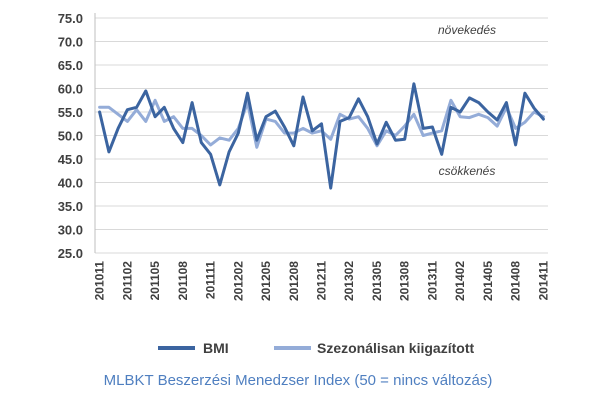 The width and height of the screenshot is (596, 410). I want to click on y-tick-label: 70.0, so click(70, 42).